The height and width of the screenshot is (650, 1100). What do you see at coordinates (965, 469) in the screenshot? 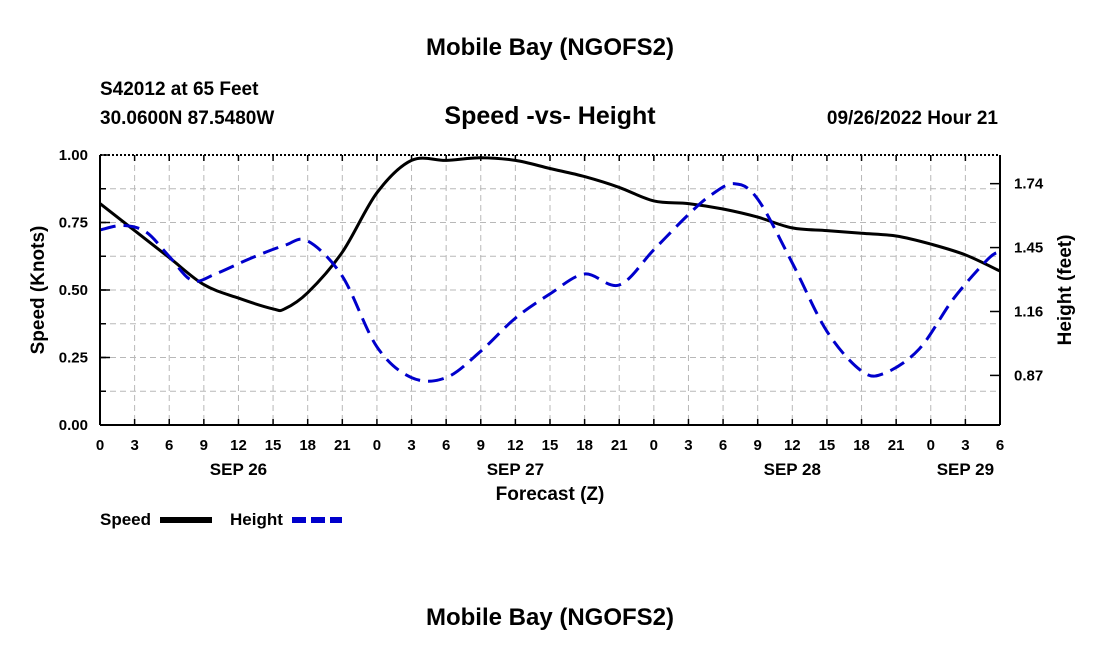
I see `date-label: SEP 29` at bounding box center [965, 469].